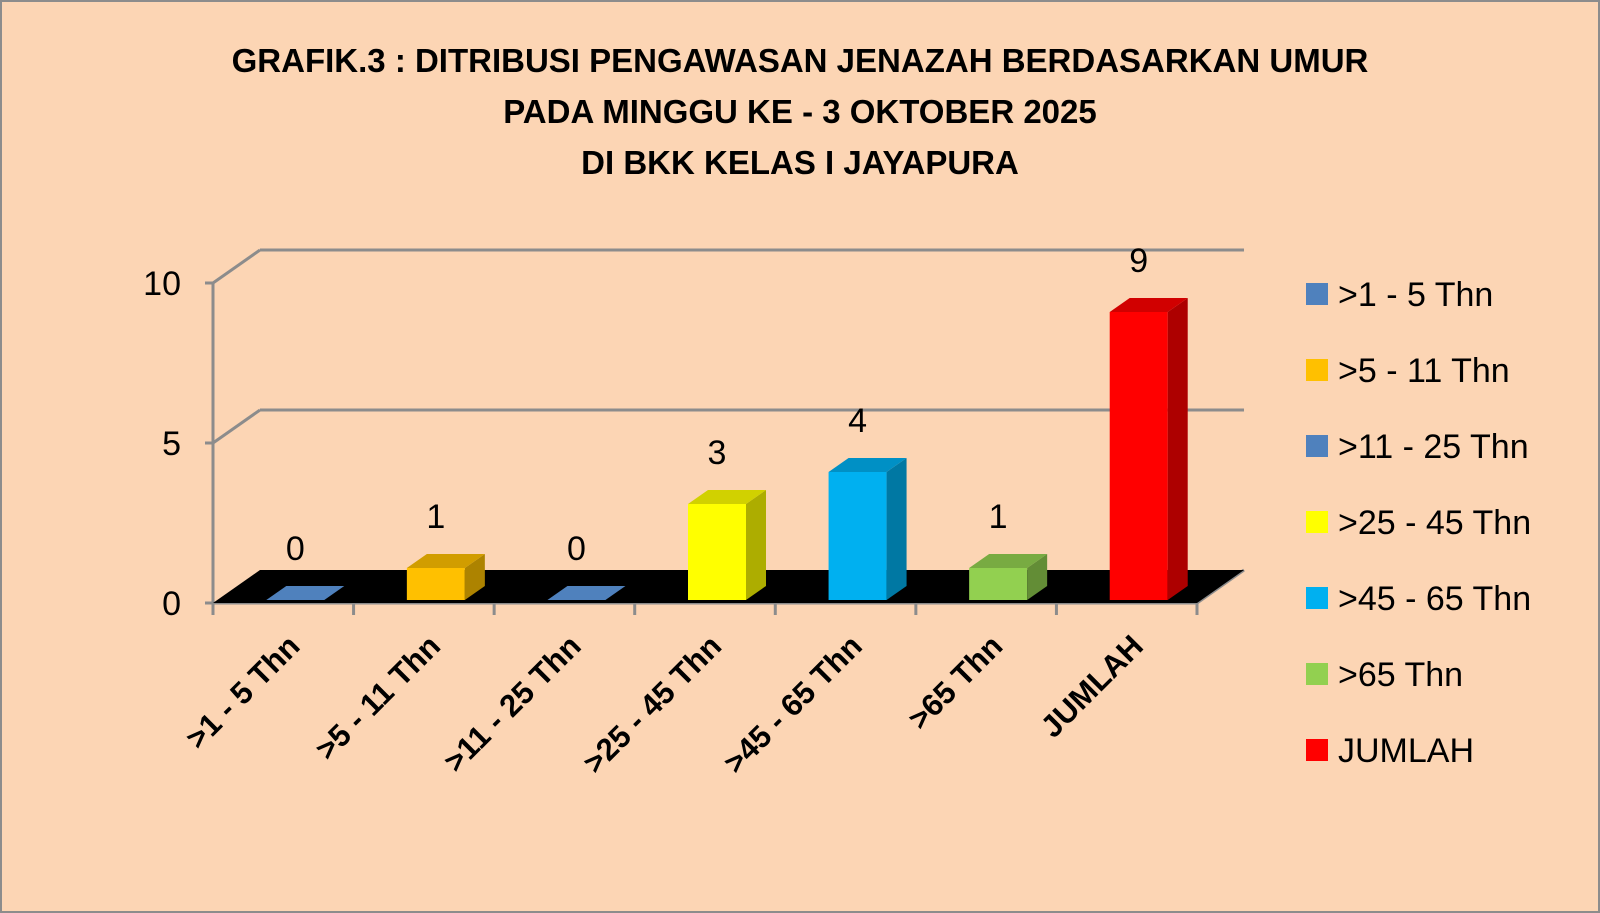 Image resolution: width=1600 pixels, height=913 pixels. Describe the element at coordinates (295, 549) in the screenshot. I see `data-label-0: 0` at that location.